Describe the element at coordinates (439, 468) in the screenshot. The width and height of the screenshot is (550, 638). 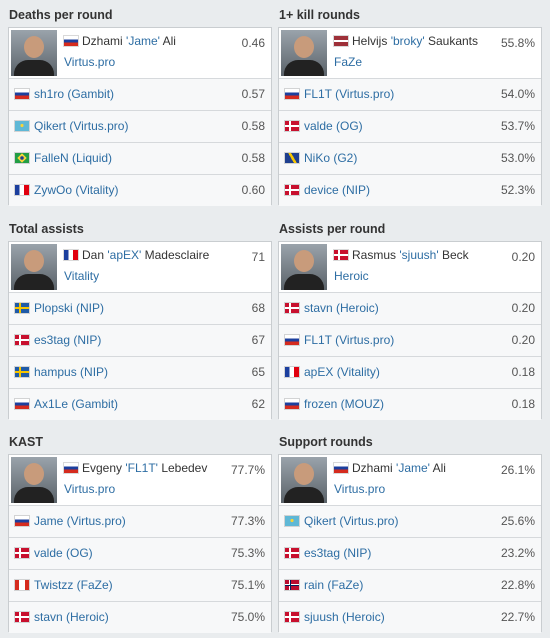
I see `name-last: Ali` at that location.